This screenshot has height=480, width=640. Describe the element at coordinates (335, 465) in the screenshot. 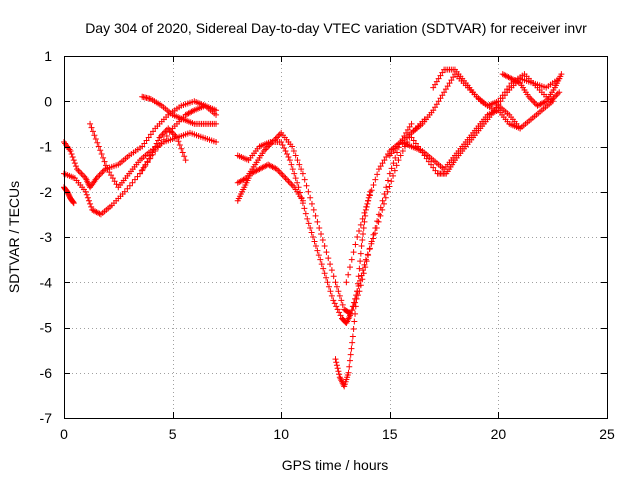

I see `x-axis-label: GPS time / hours` at that location.